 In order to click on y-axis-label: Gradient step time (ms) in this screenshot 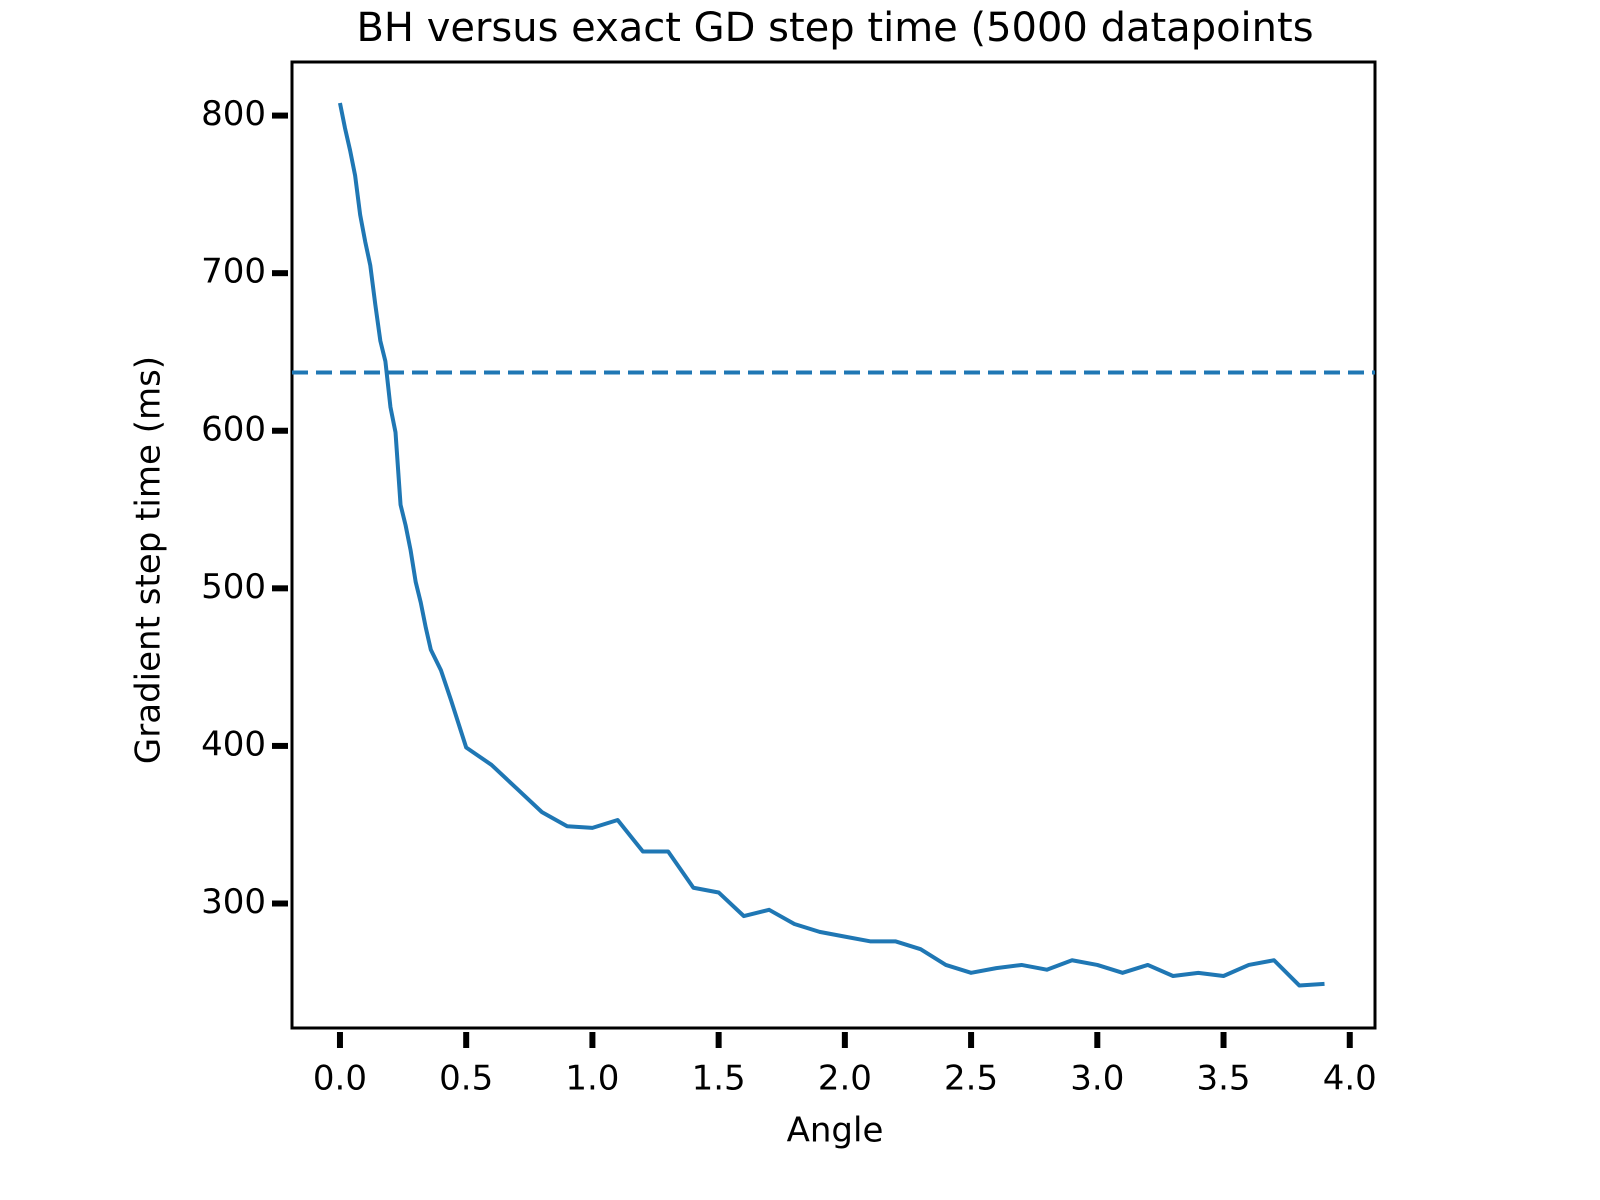, I will do `click(149, 560)`.